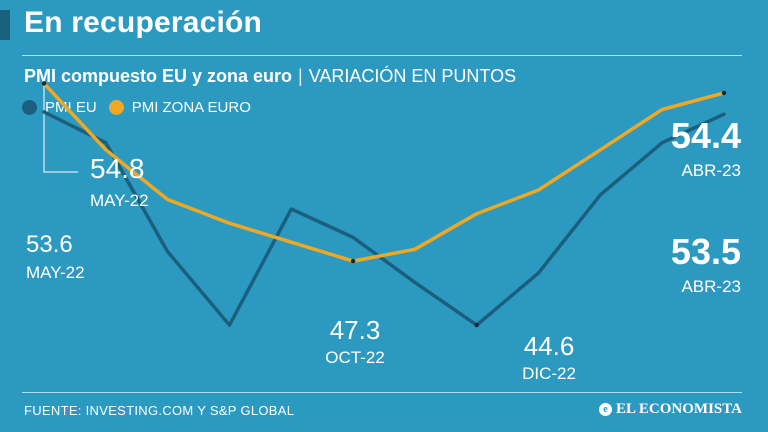  What do you see at coordinates (706, 135) in the screenshot?
I see `annotation-value-euro-last: 54.4` at bounding box center [706, 135].